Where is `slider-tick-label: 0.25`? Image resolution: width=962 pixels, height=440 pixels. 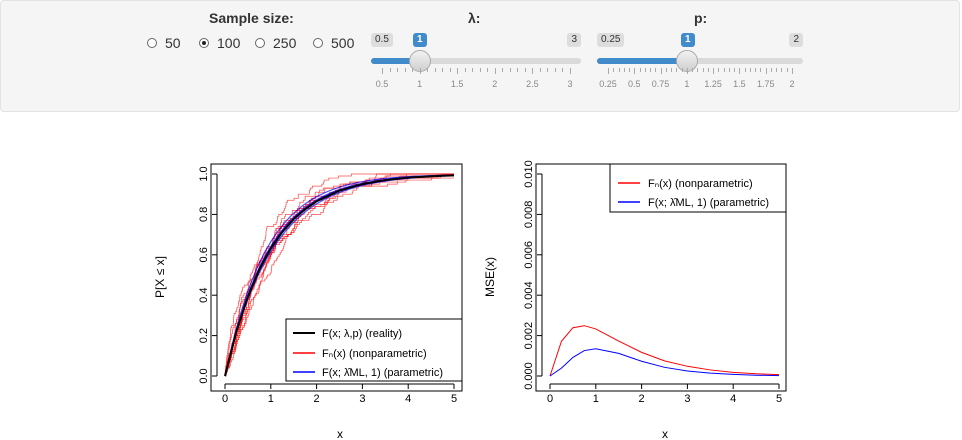 slider-tick-label: 0.25 is located at coordinates (608, 84).